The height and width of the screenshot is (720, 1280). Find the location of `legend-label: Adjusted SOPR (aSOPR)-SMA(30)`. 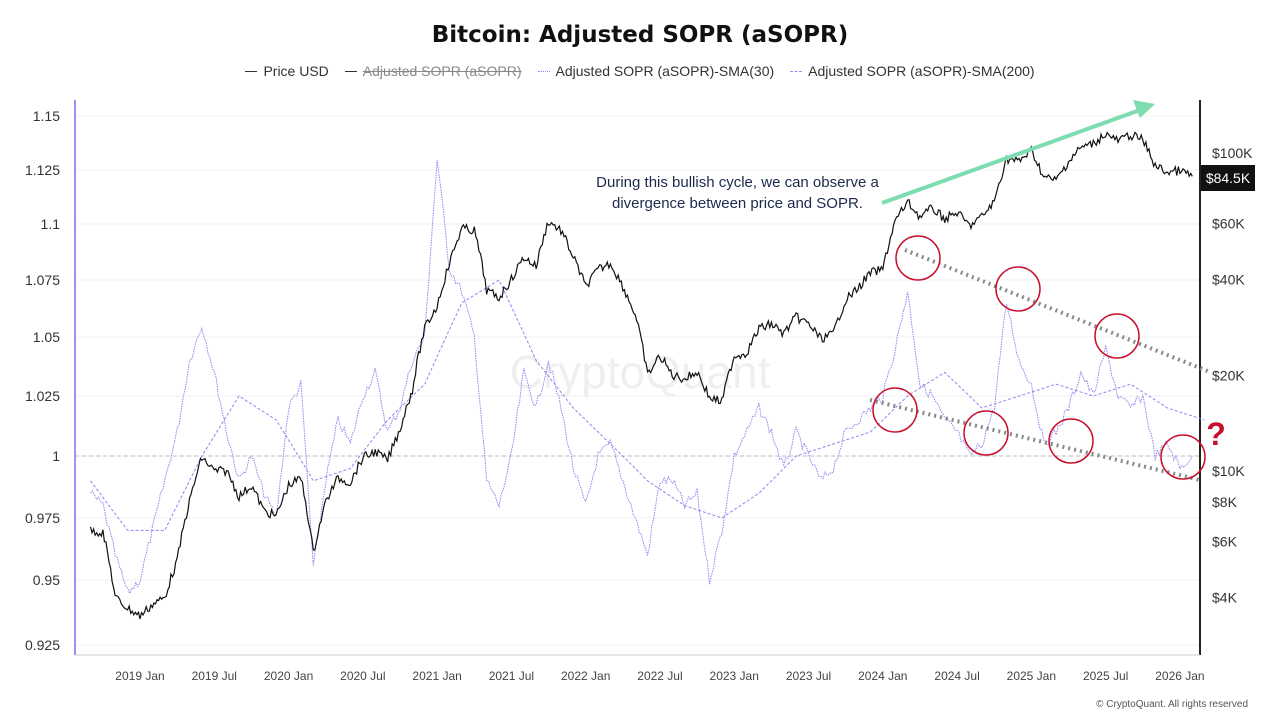

legend-label: Adjusted SOPR (aSOPR)-SMA(30) is located at coordinates (665, 71).